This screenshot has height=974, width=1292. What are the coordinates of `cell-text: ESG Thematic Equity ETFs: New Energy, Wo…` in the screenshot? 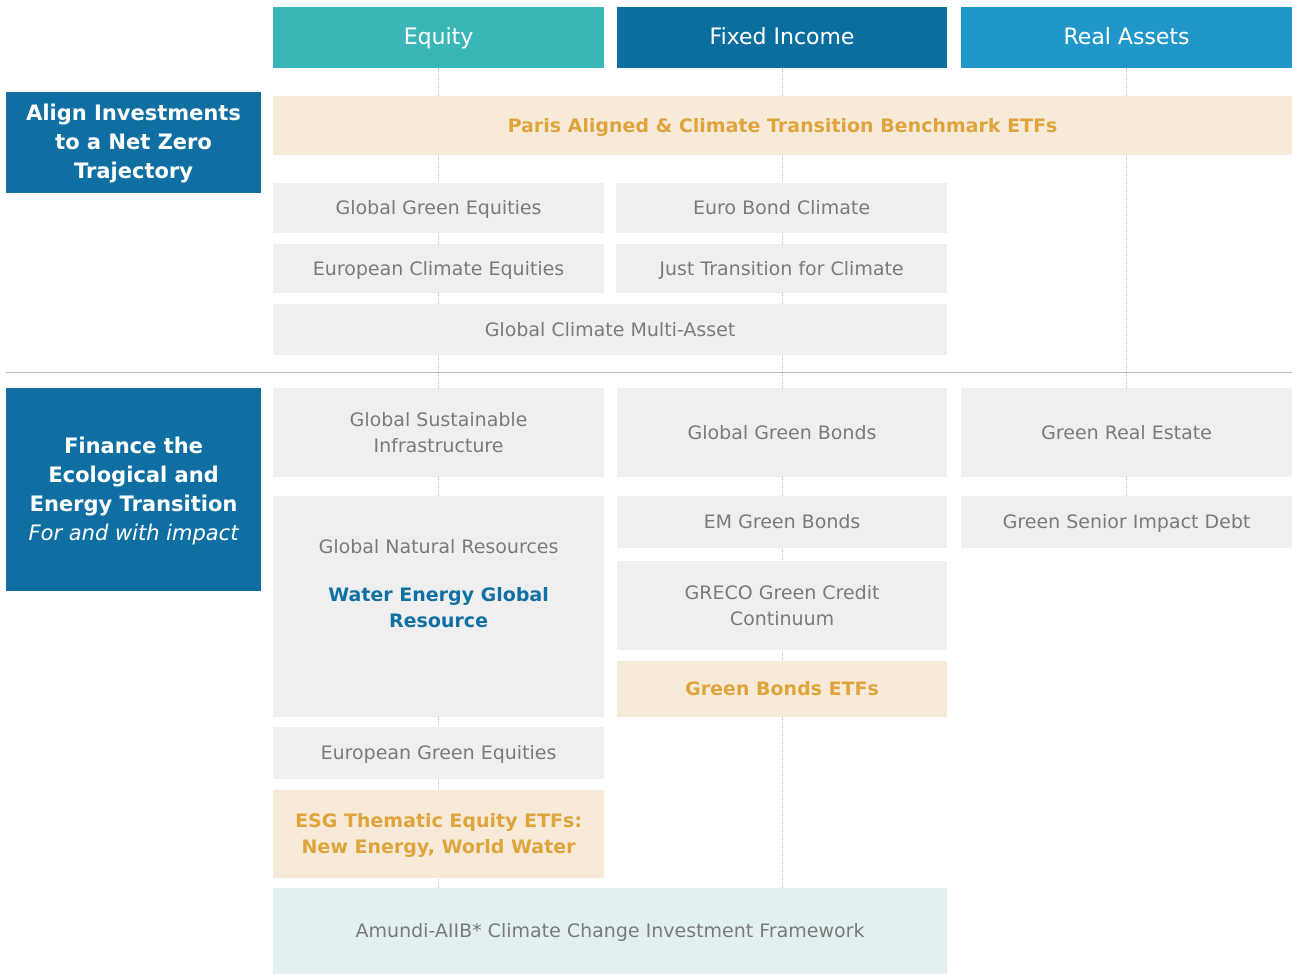 It's located at (438, 834).